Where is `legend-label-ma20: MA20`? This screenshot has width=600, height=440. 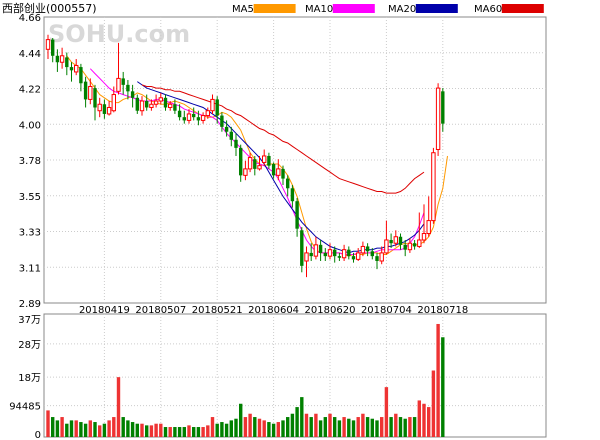
legend-label-ma20: MA20 is located at coordinates (402, 9).